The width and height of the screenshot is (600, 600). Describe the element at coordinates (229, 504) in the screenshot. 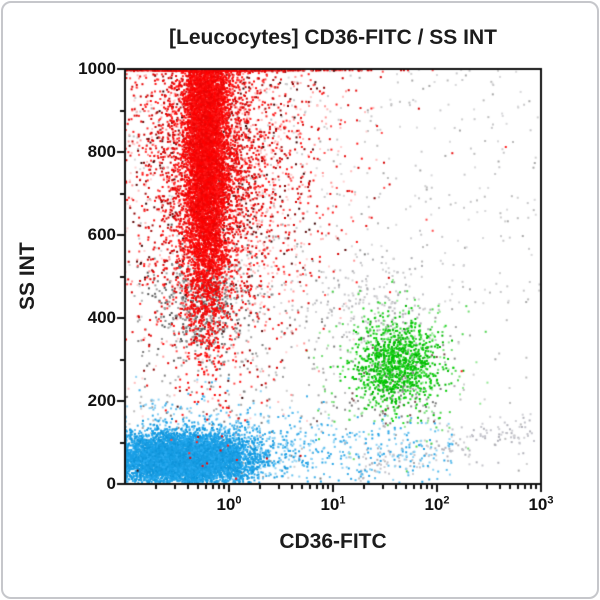

I see `x-tick-label-1e0: 10⁰` at that location.